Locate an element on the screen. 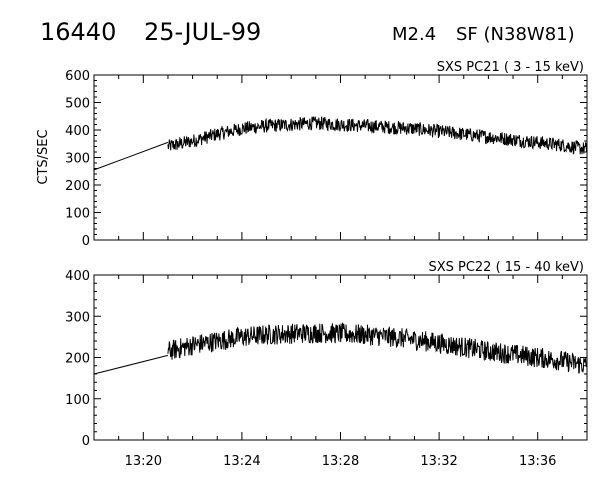 The width and height of the screenshot is (600, 480). xtick-label: 13:20 is located at coordinates (143, 461).